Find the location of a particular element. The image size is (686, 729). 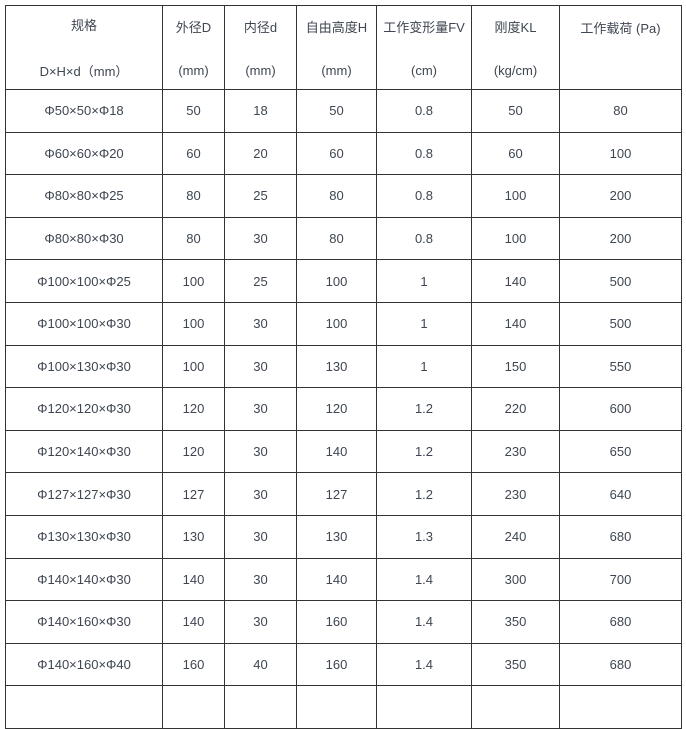

column-header-line2: (kg/cm) is located at coordinates (515, 70).